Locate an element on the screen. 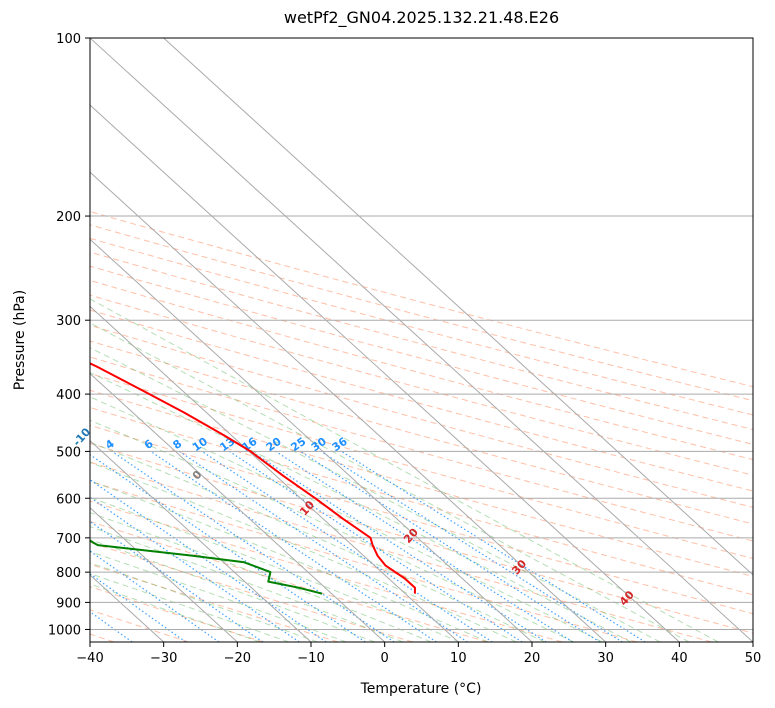 The width and height of the screenshot is (775, 708). y-tick-label: 600 is located at coordinates (68, 499).